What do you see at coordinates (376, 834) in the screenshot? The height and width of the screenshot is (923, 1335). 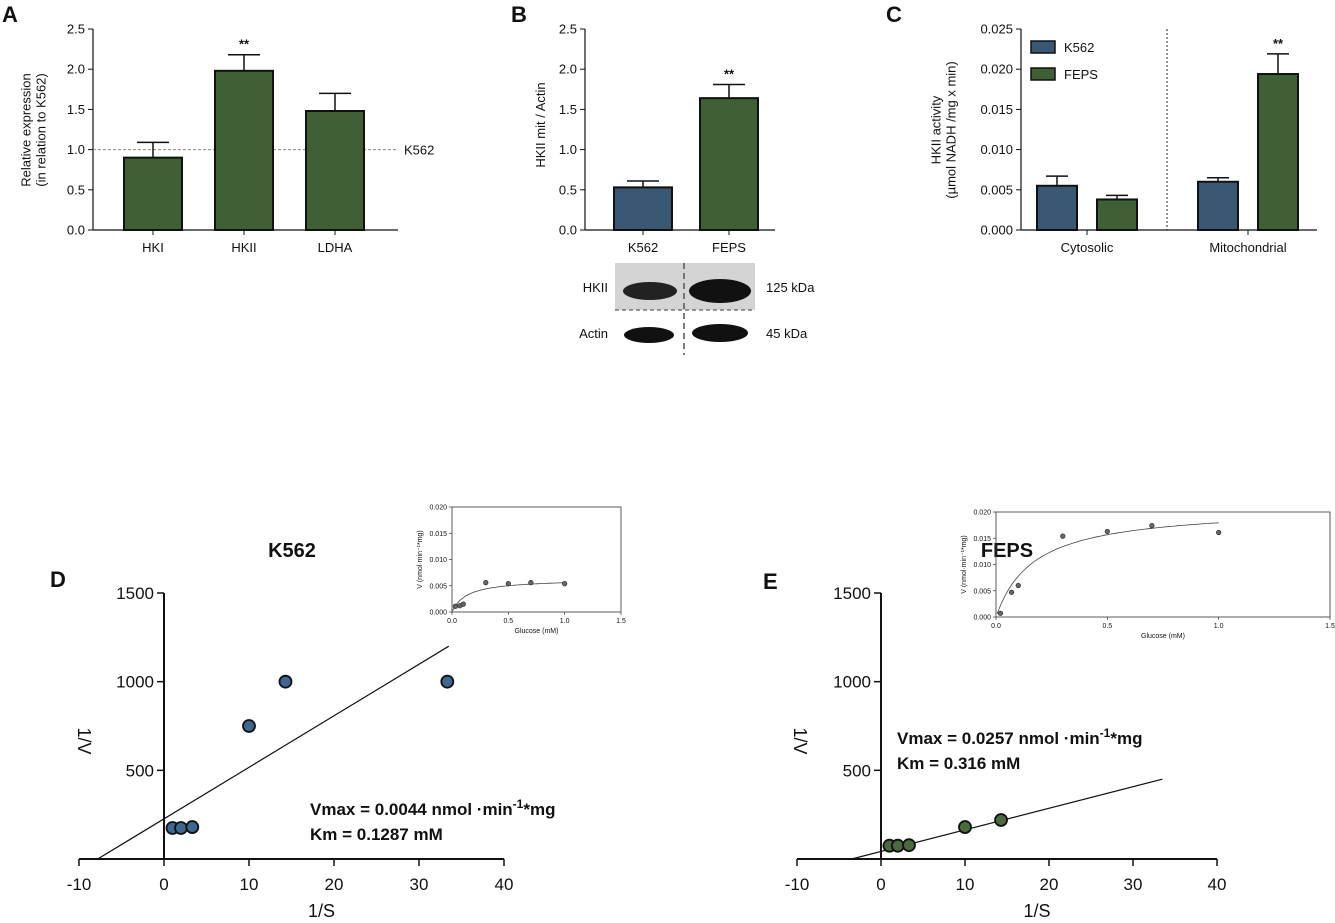 I see `d-km-text: Km = 0.1287 mM` at bounding box center [376, 834].